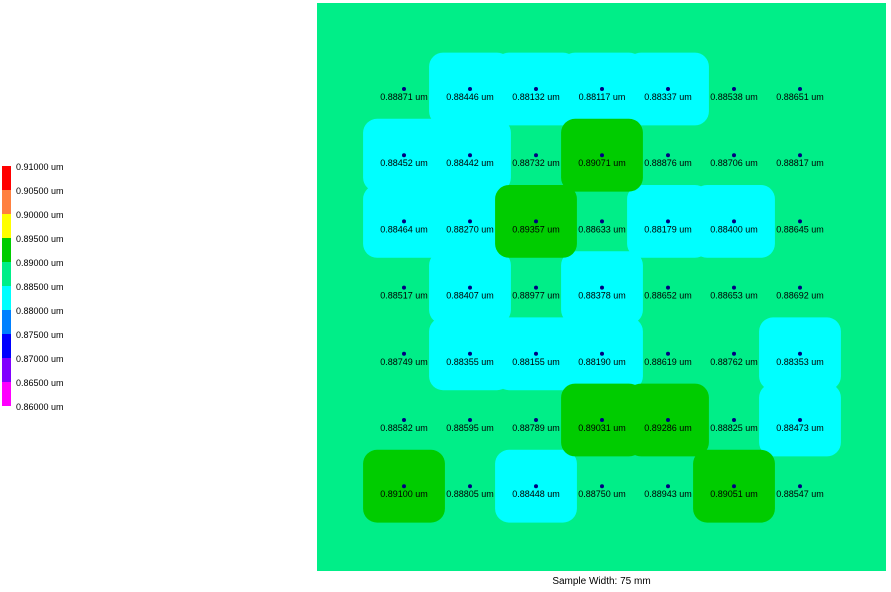 Image resolution: width=891 pixels, height=592 pixels. What do you see at coordinates (668, 428) in the screenshot?
I see `measurement-label: 0.89286 um` at bounding box center [668, 428].